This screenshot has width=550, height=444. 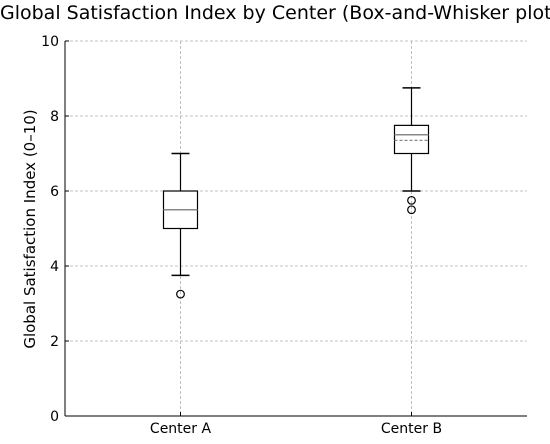 What do you see at coordinates (411, 429) in the screenshot?
I see `x-tick-label: Center B` at bounding box center [411, 429].